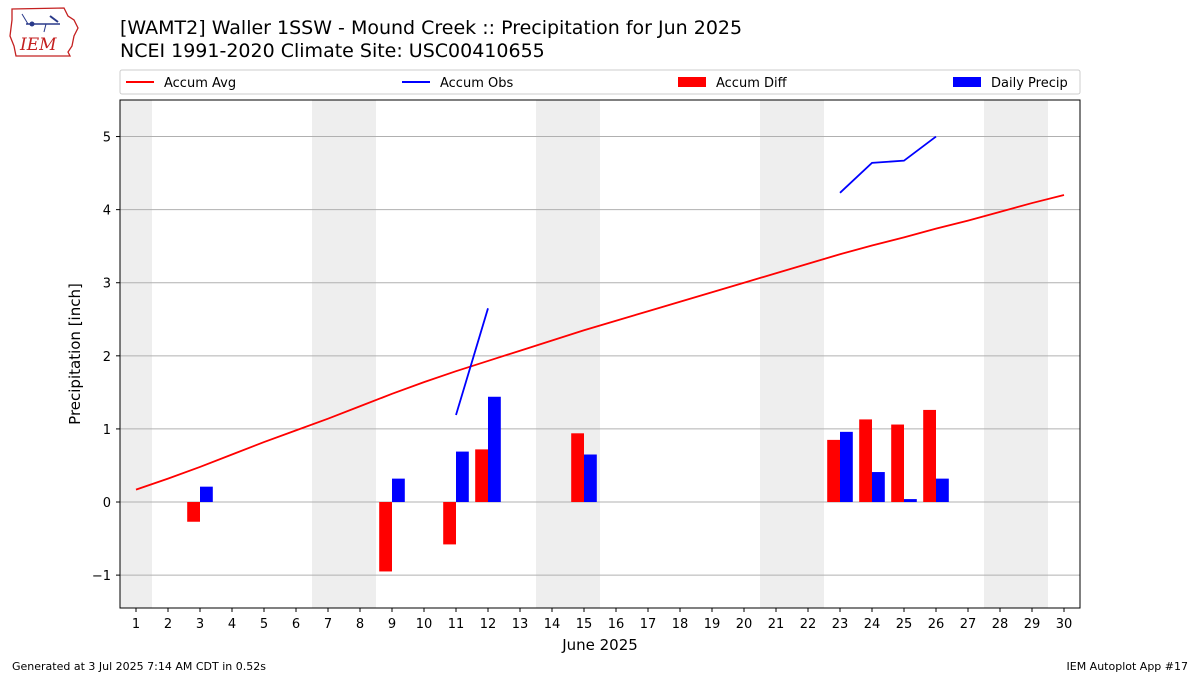 This screenshot has width=1200, height=675. I want to click on legend-box, so click(600, 82).